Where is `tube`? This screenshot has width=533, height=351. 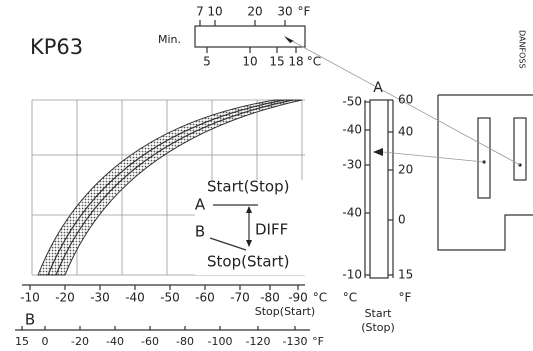 tube is located at coordinates (379, 189).